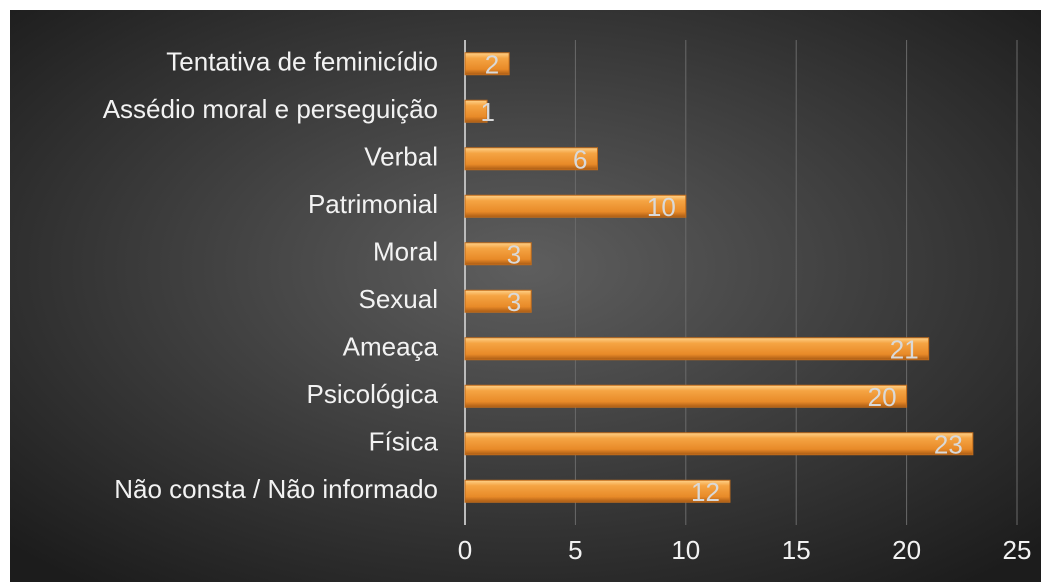  I want to click on x-tick-label: 0, so click(465, 550).